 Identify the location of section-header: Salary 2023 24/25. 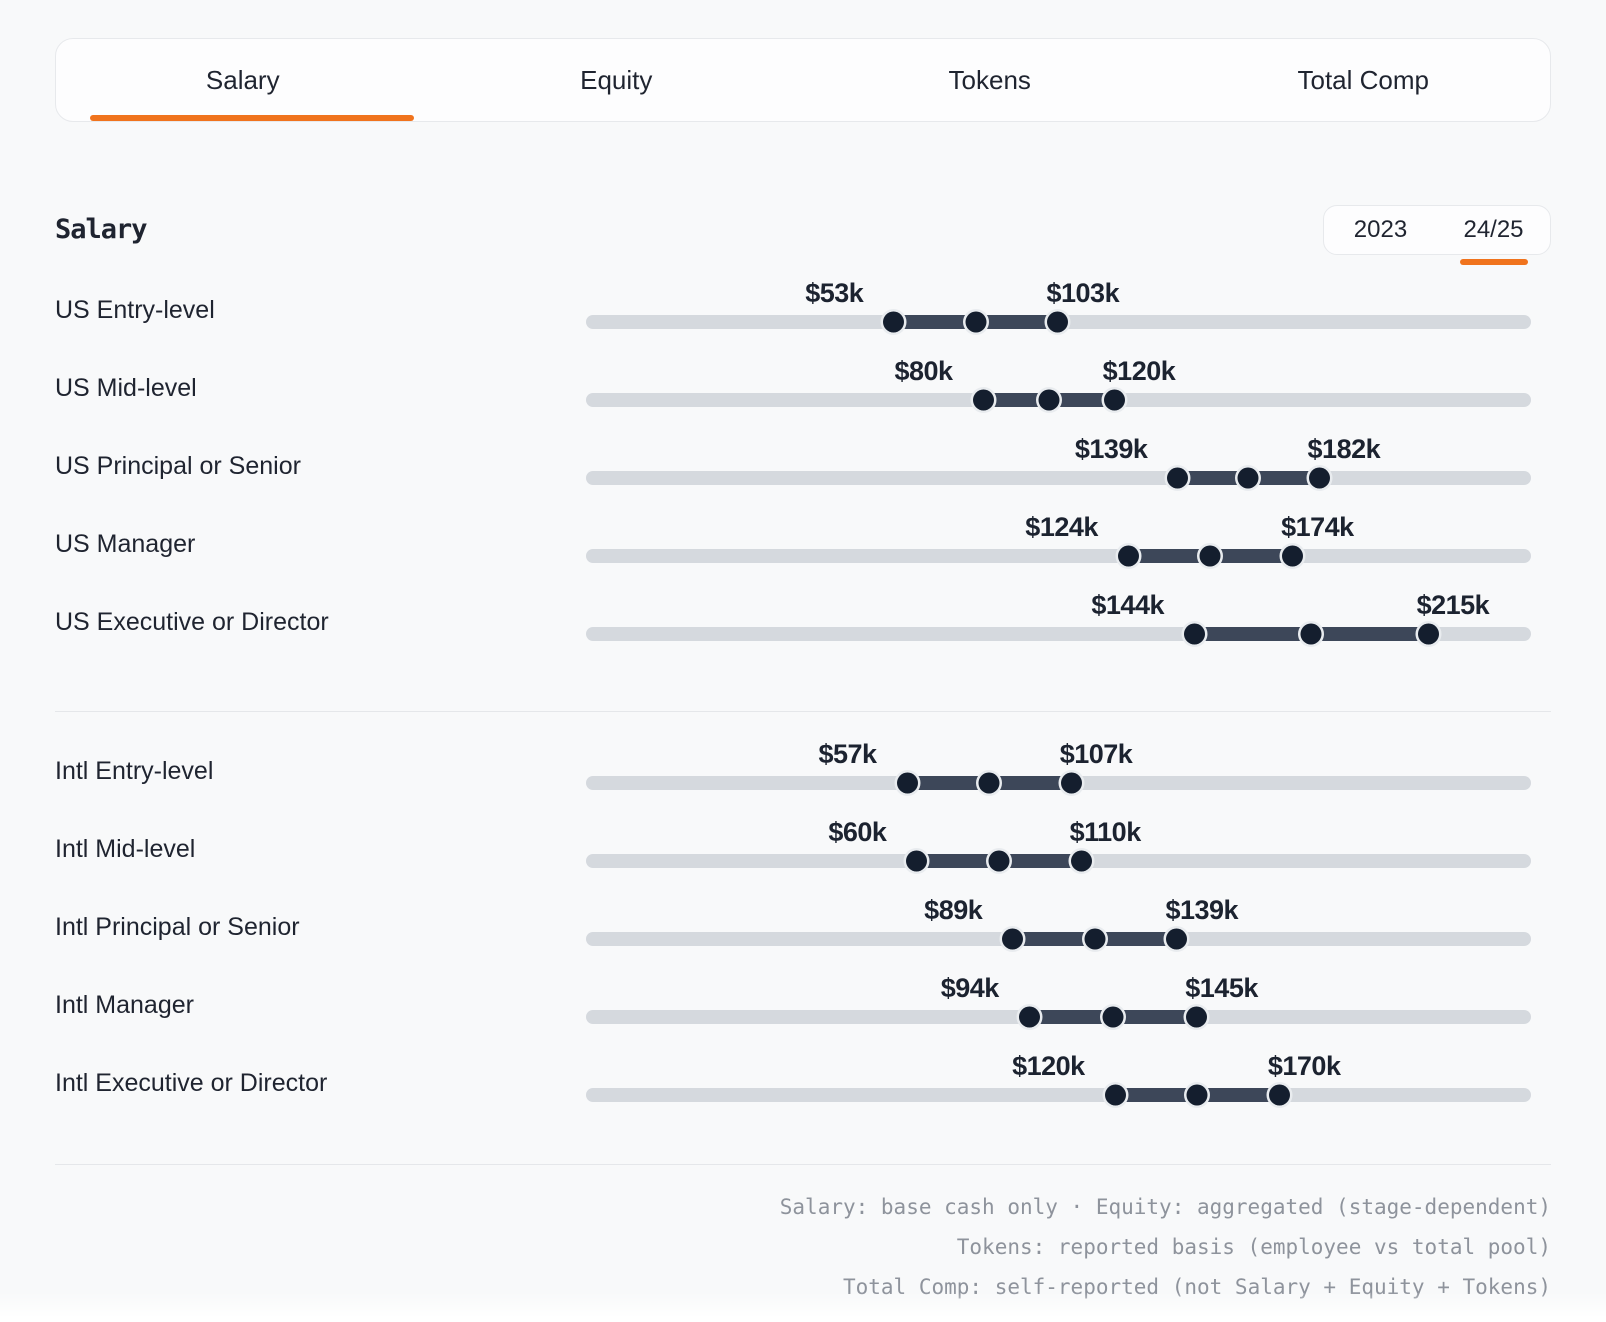
(803, 230).